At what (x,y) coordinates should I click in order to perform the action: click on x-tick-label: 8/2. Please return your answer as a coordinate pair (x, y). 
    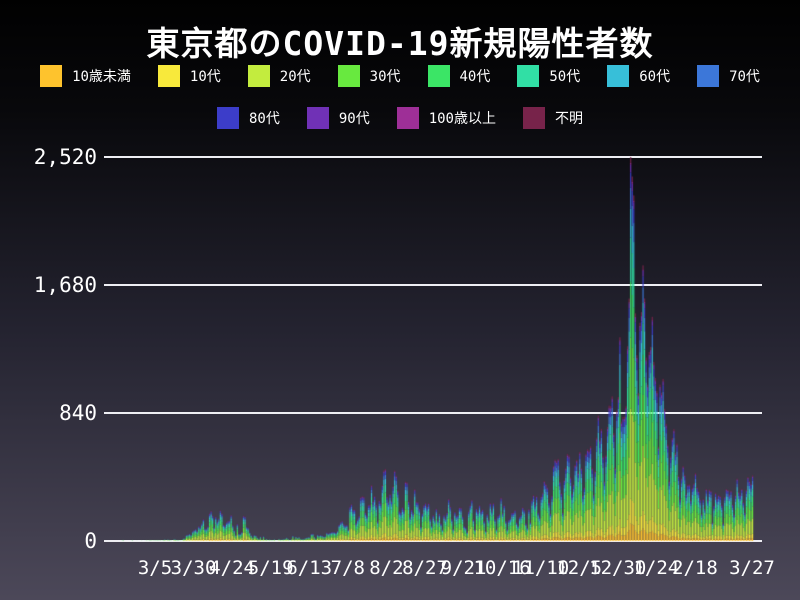
    Looking at the image, I should click on (386, 568).